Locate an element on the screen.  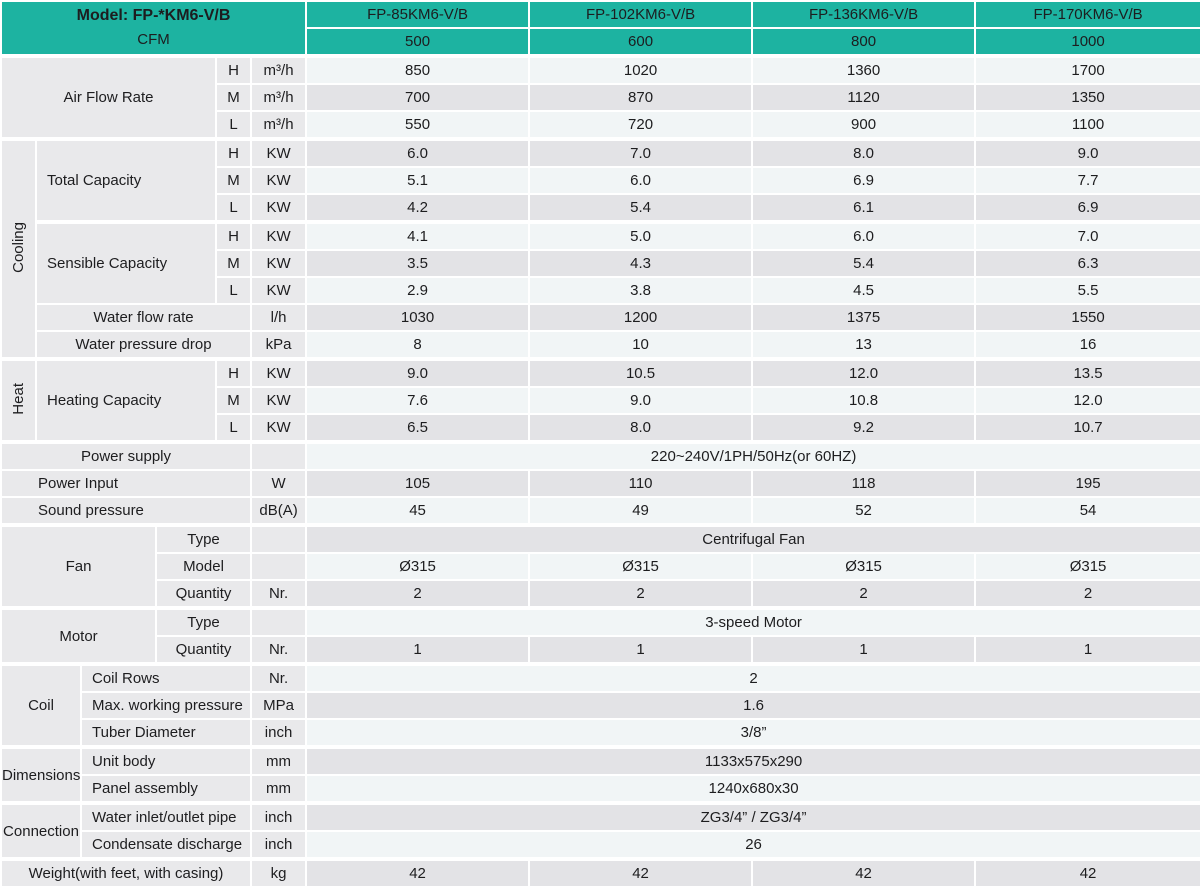
data-cell: 54 is located at coordinates (1087, 511).